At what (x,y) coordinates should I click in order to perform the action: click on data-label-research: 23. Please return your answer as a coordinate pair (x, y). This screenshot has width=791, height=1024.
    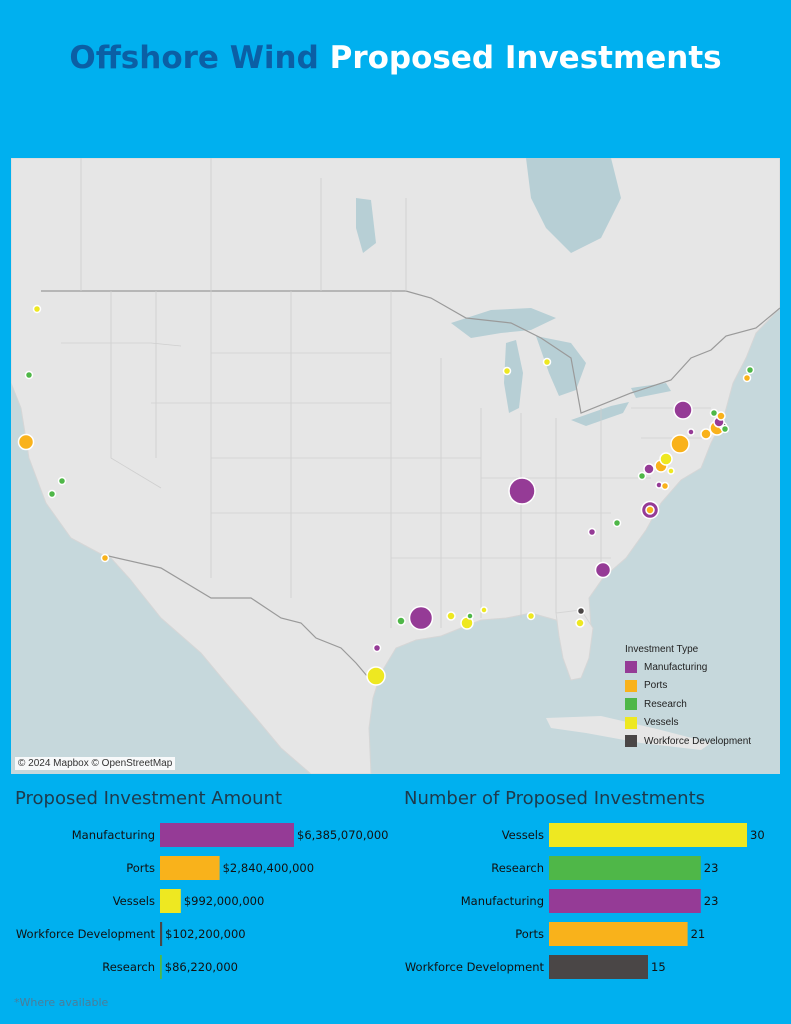
    Looking at the image, I should click on (711, 868).